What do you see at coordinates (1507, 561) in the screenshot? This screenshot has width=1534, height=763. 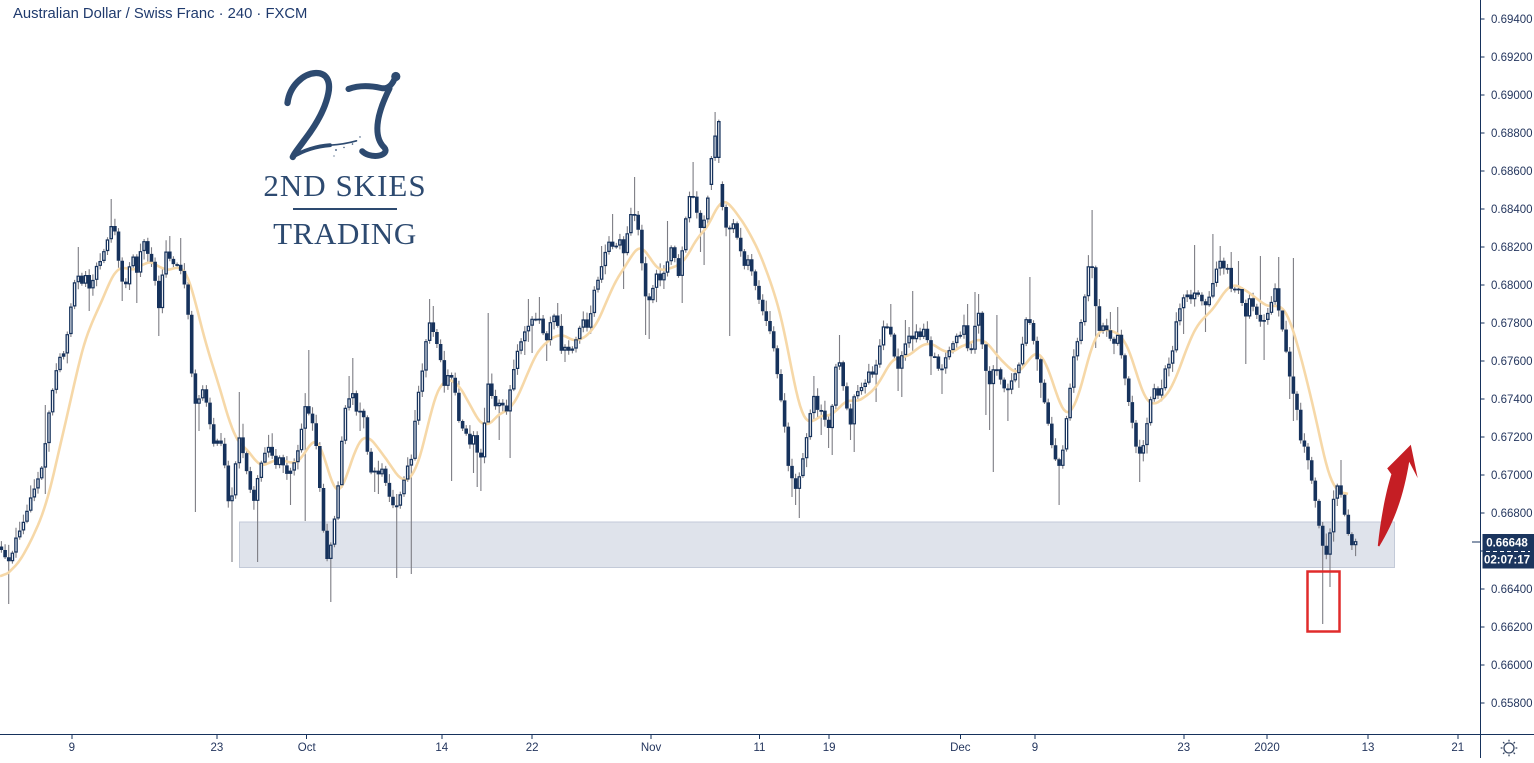 I see `svg-text: 02:07:17` at bounding box center [1507, 561].